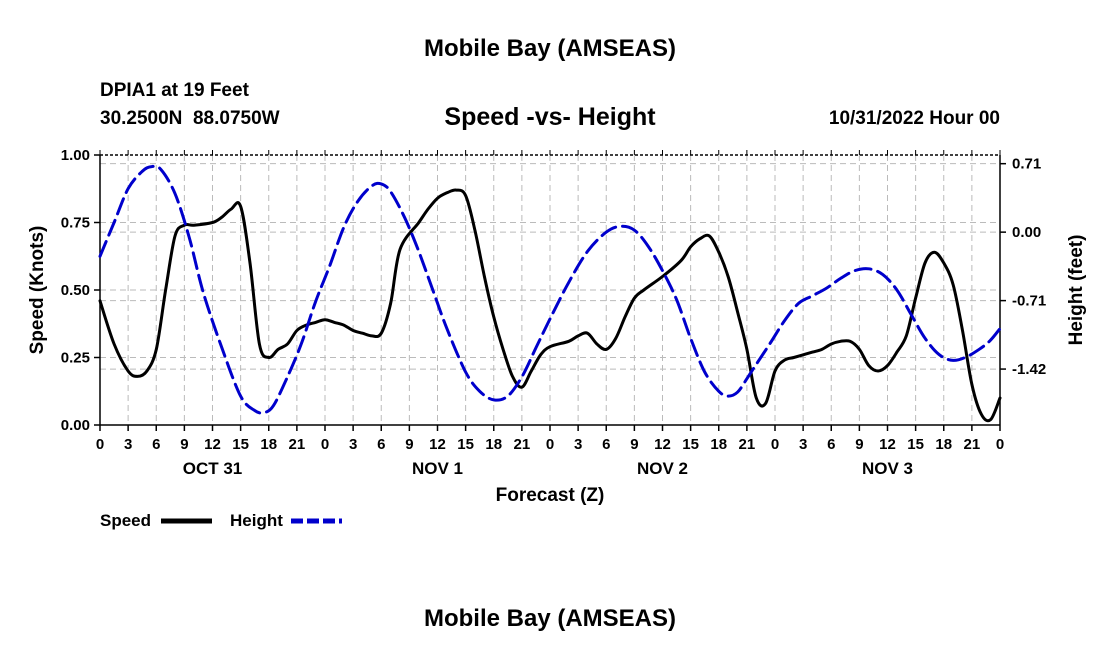 This screenshot has width=1100, height=650. What do you see at coordinates (1026, 232) in the screenshot?
I see `y-tick-label-right: 0.00` at bounding box center [1026, 232].